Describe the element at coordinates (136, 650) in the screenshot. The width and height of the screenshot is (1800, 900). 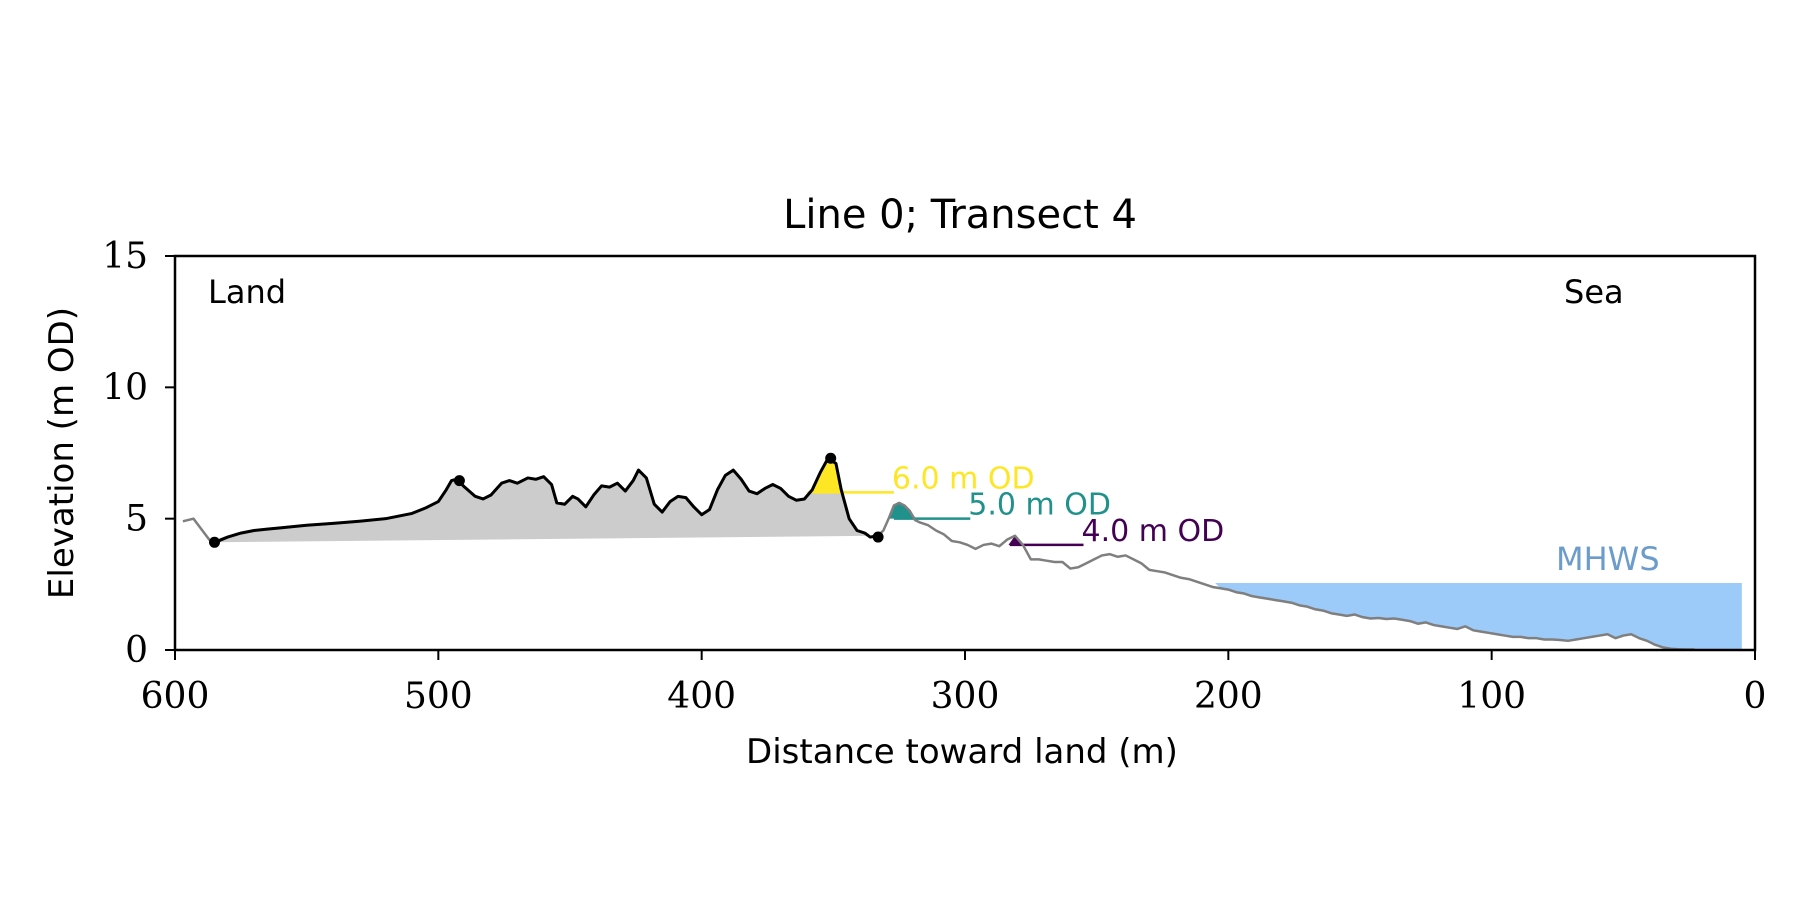
I see `y-tick-label: 0` at that location.